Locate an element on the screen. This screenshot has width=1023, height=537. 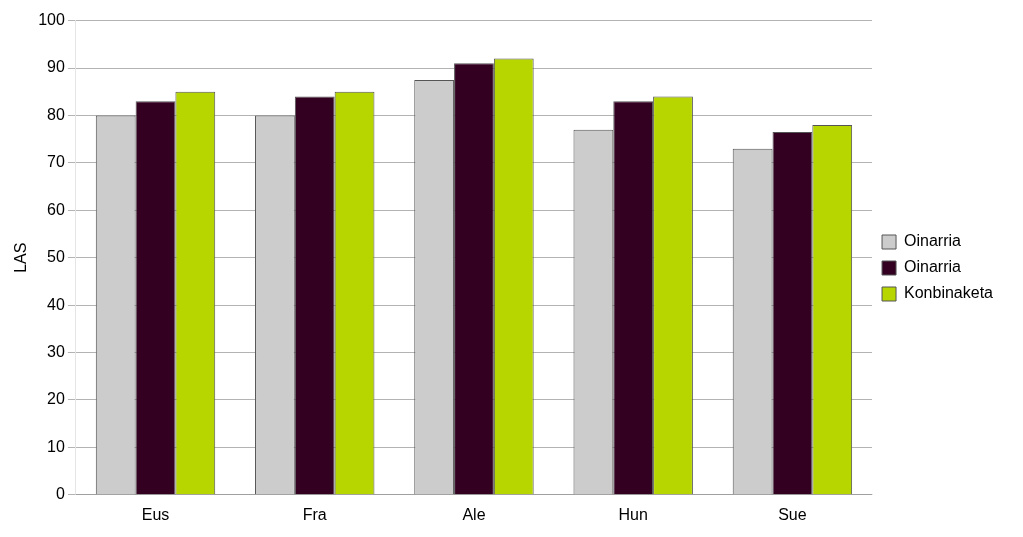
y-tick-label: 80 is located at coordinates (56, 114).